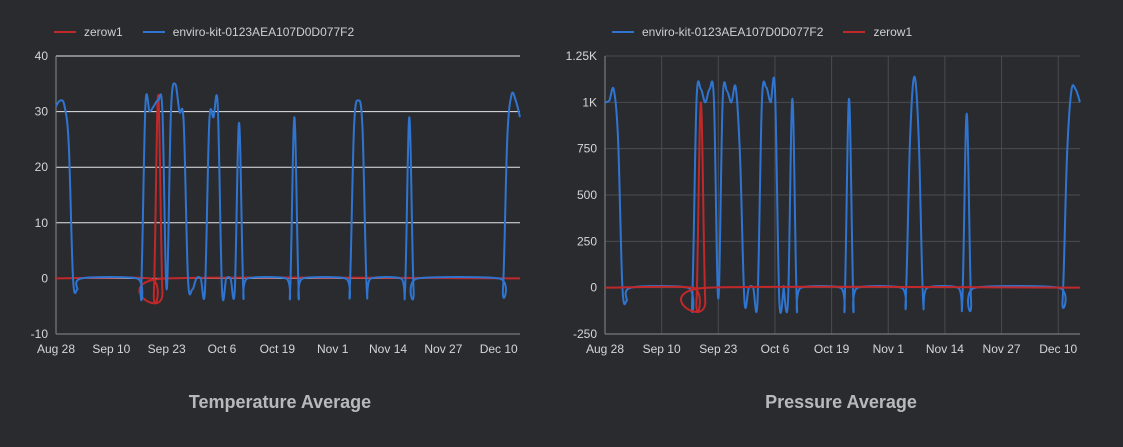 The height and width of the screenshot is (447, 1123). Describe the element at coordinates (589, 102) in the screenshot. I see `y-tick-label: 1K` at that location.